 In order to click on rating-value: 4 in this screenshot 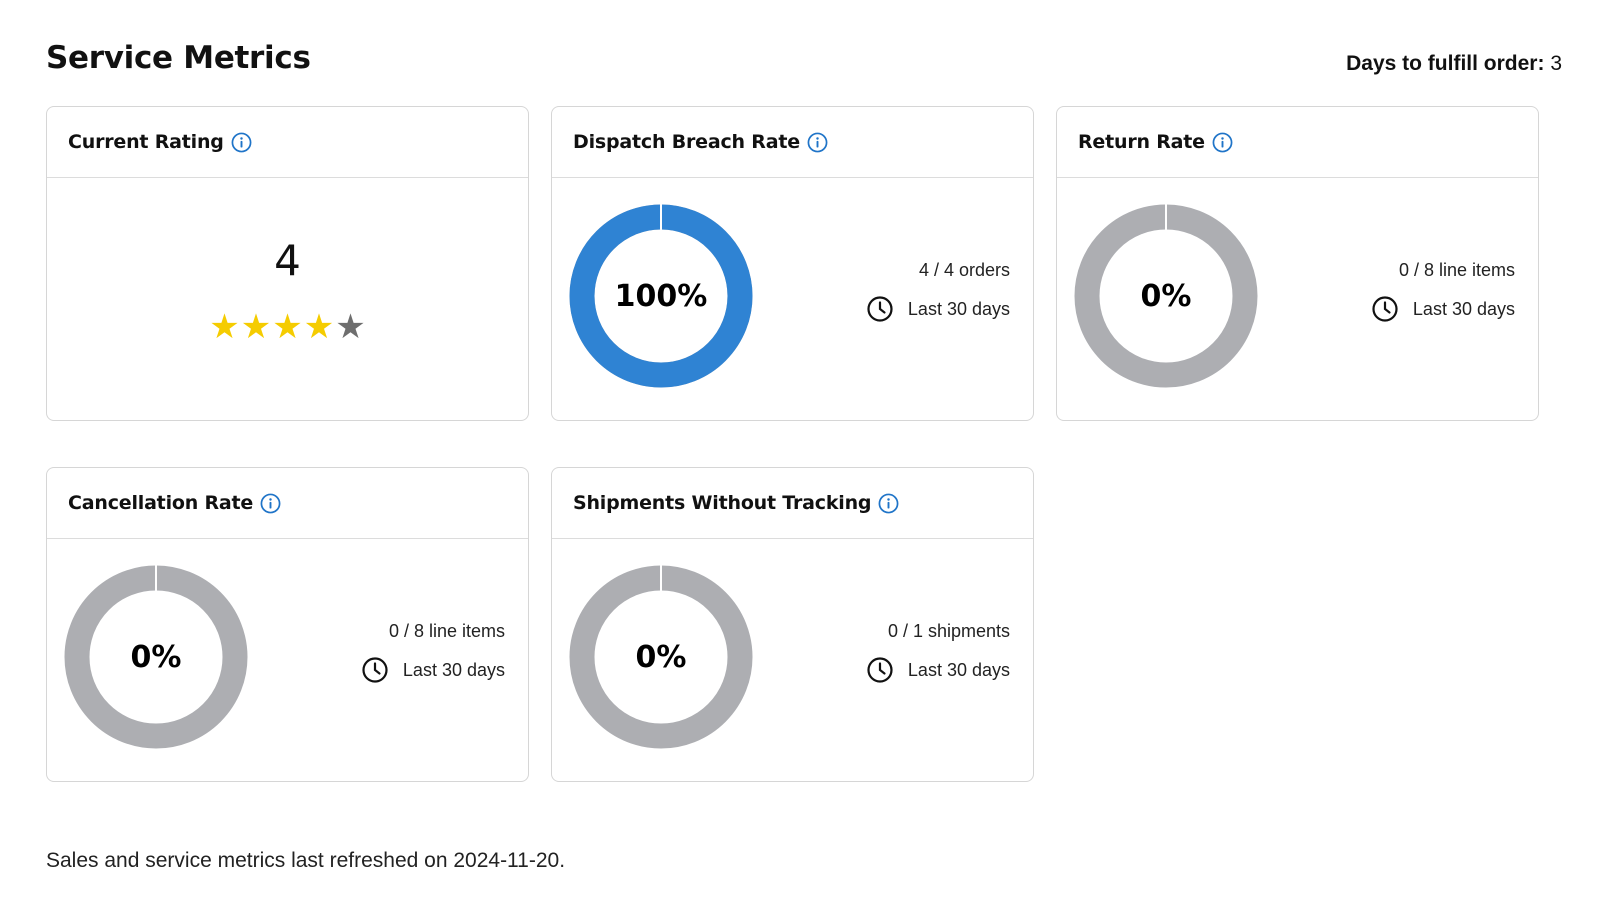, I will do `click(287, 260)`.